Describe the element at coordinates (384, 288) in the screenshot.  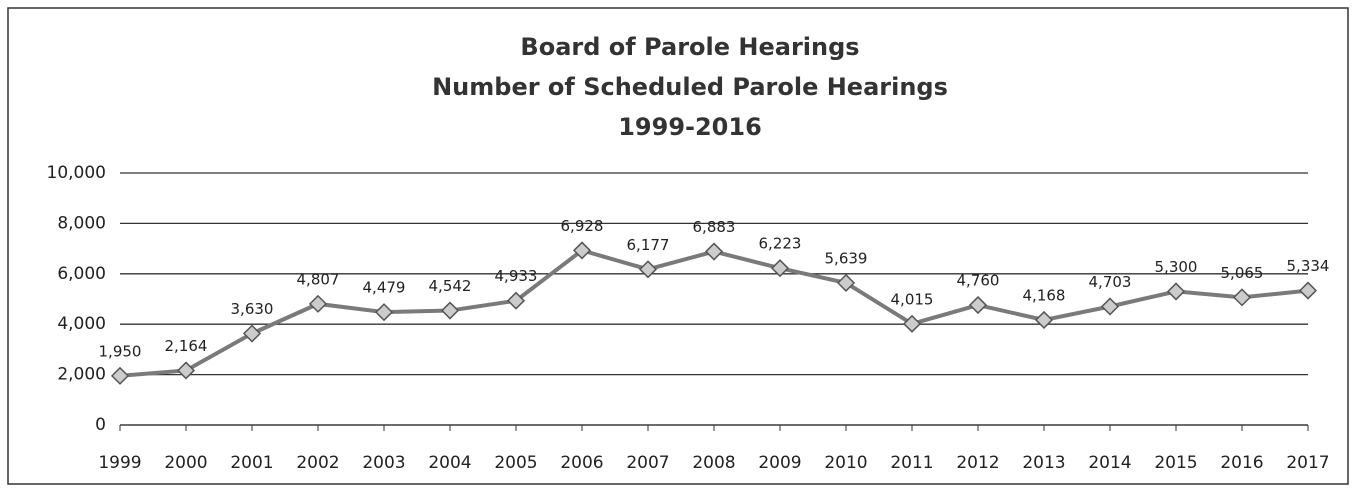
I see `data-label: 4,479` at that location.